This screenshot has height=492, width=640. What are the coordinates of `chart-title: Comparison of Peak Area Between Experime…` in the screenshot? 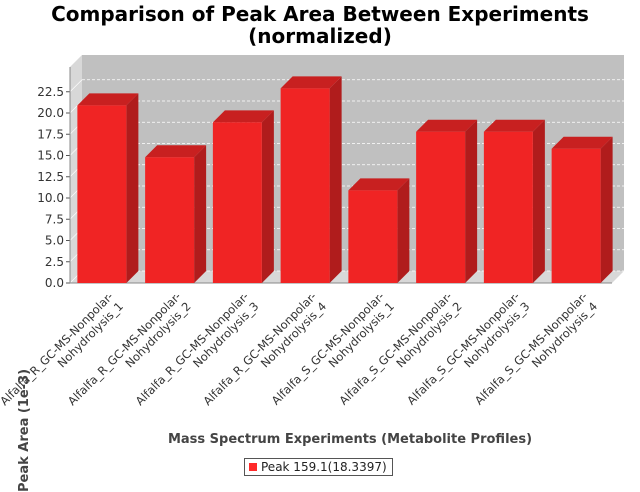 It's located at (320, 14).